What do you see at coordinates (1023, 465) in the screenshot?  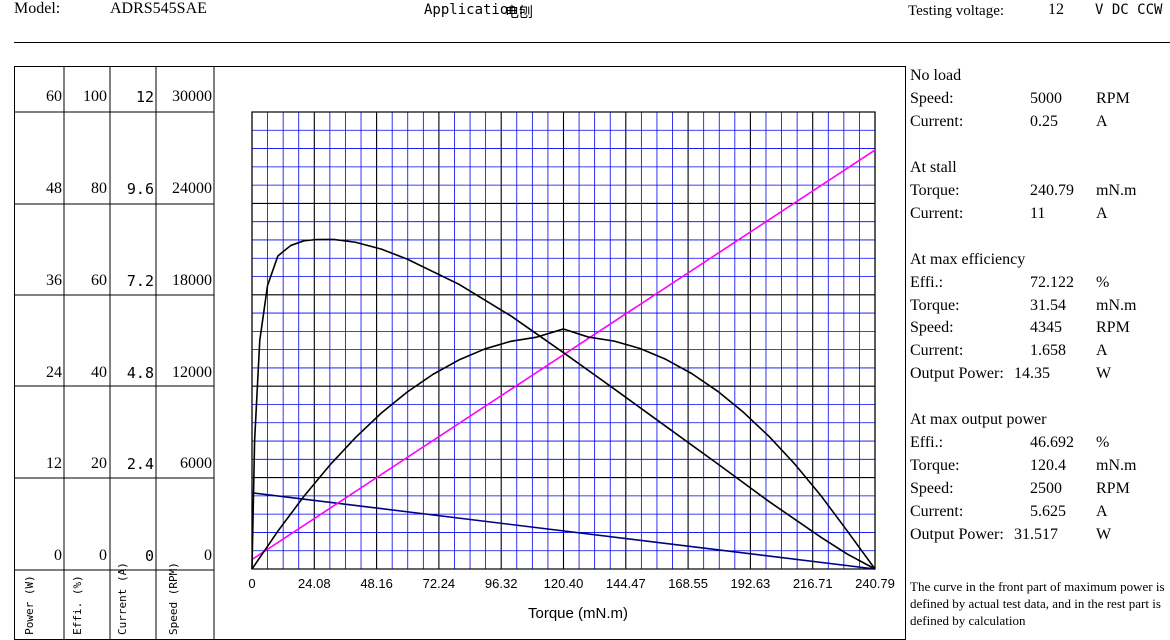 I see `spec-row: Torque: 120.4 mN.m` at bounding box center [1023, 465].